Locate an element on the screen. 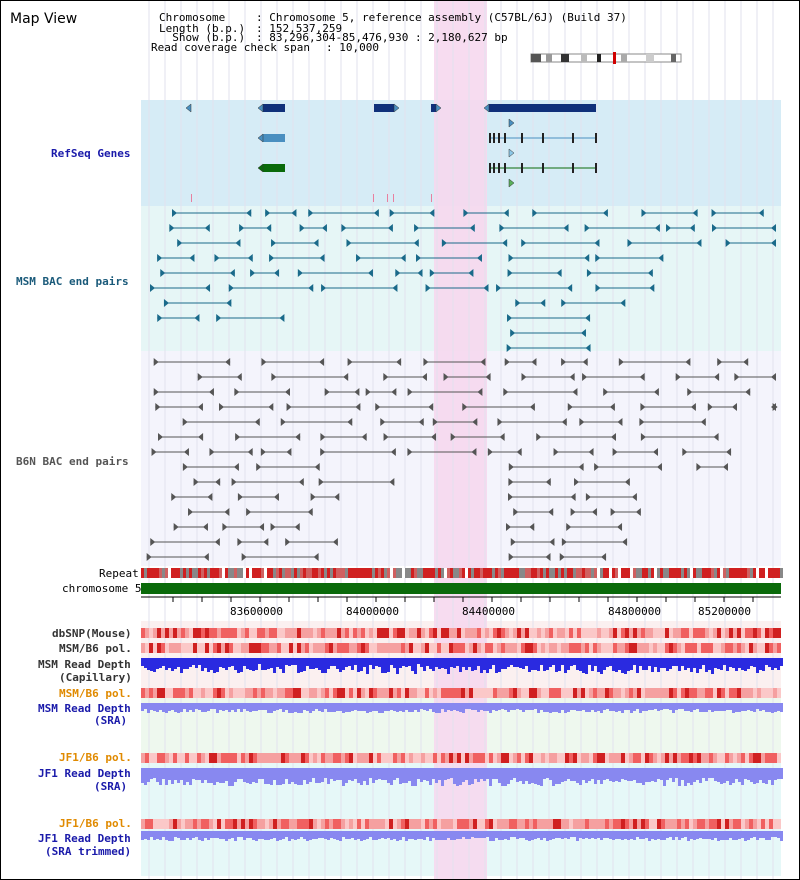 The image size is (800, 880). gene-tick is located at coordinates (373, 198).